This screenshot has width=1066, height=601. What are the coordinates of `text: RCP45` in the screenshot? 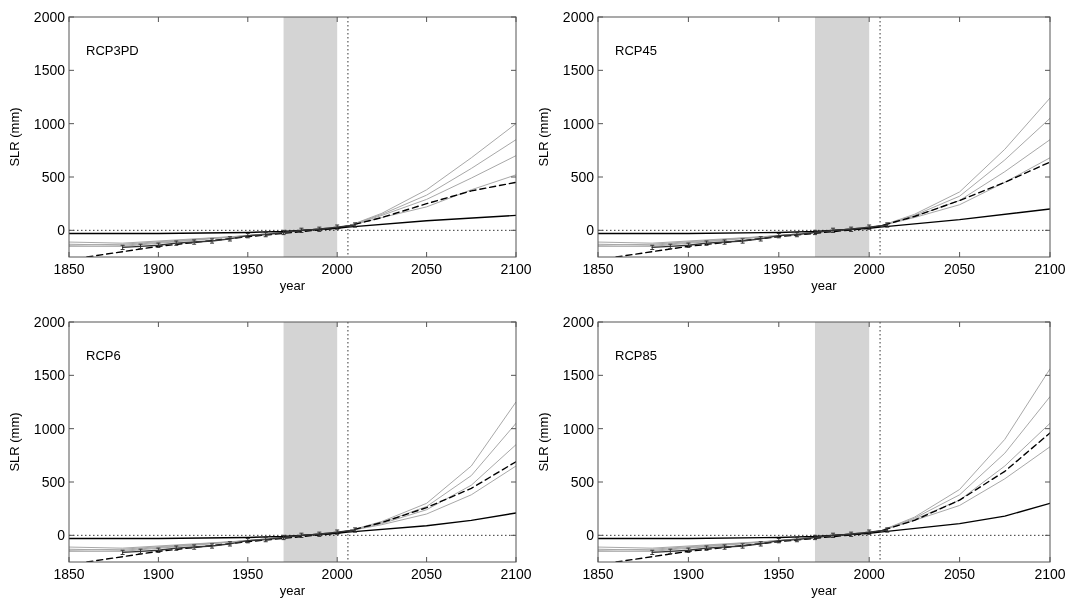 It's located at (636, 50).